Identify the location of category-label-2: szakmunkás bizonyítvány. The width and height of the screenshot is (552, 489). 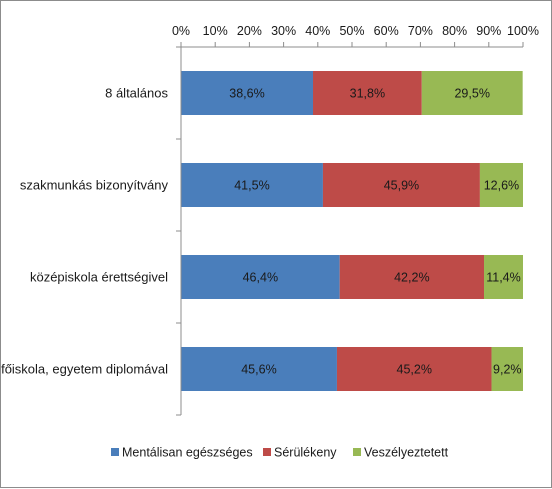
(94, 185).